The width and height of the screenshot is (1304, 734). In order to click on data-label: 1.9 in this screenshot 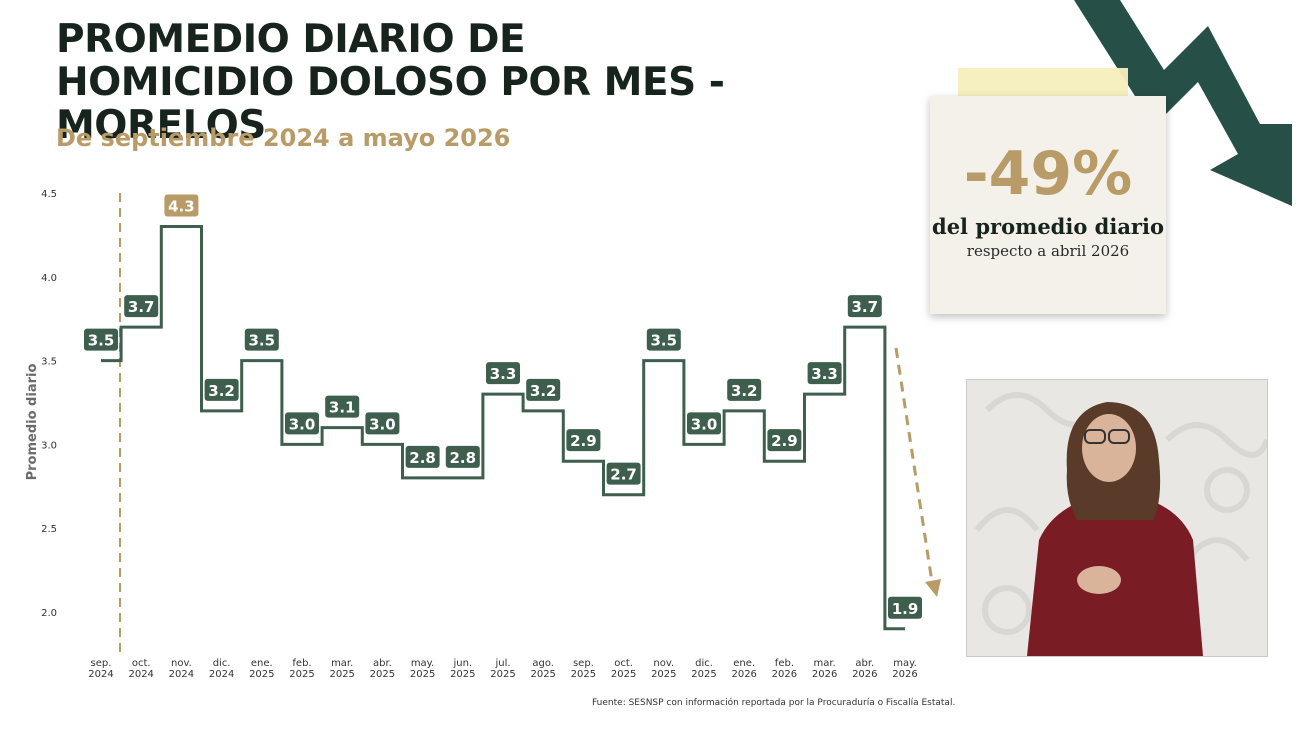, I will do `click(905, 609)`.